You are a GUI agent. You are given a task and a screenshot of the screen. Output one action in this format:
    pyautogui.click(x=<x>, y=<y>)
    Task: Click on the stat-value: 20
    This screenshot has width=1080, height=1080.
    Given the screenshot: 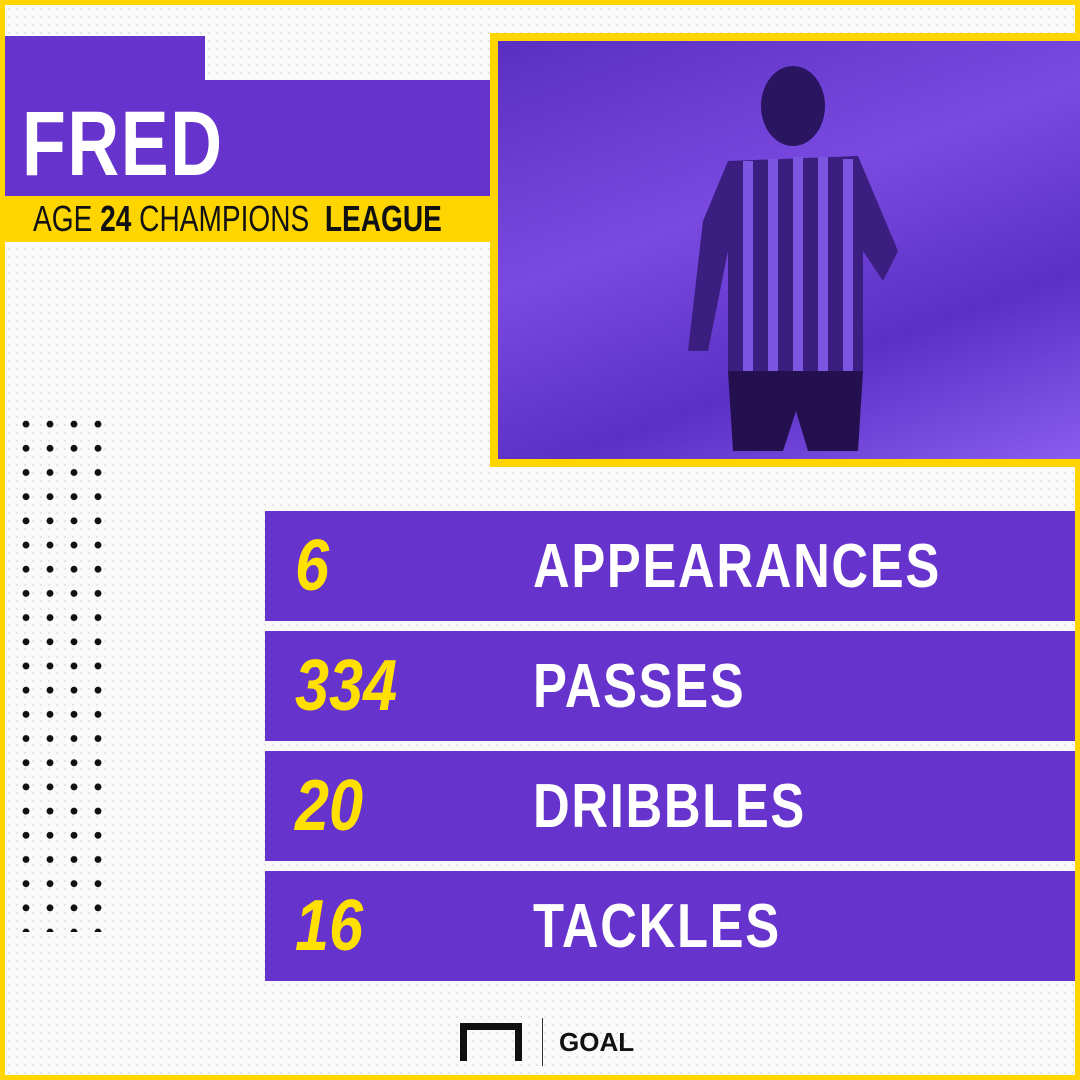 What is the action you would take?
    pyautogui.click(x=329, y=806)
    